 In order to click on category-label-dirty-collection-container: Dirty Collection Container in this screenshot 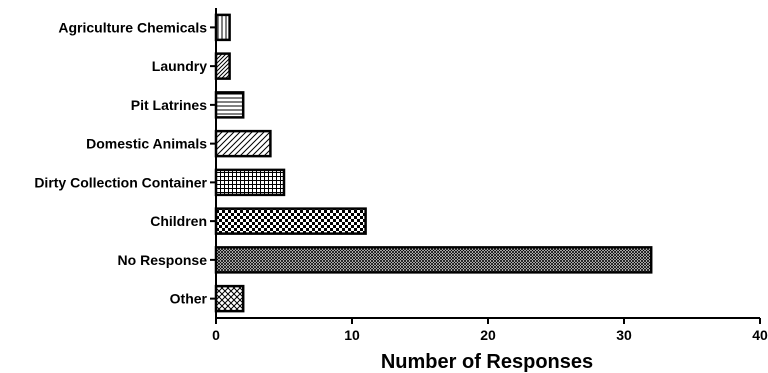, I will do `click(120, 182)`.